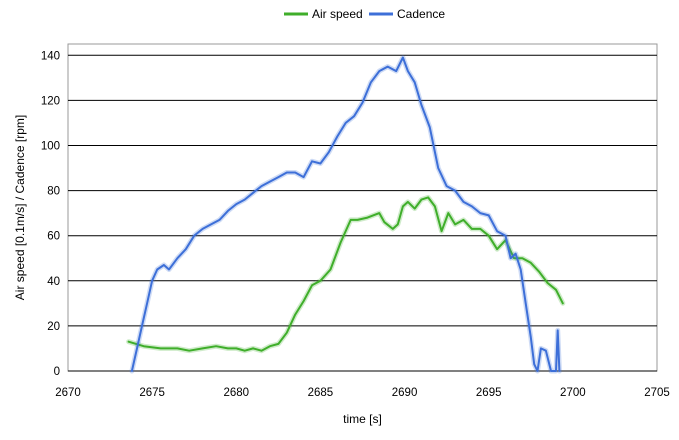 The width and height of the screenshot is (679, 440). I want to click on y-axis-ticks: 0 20 40 60 80 100 120 140, so click(50, 214).